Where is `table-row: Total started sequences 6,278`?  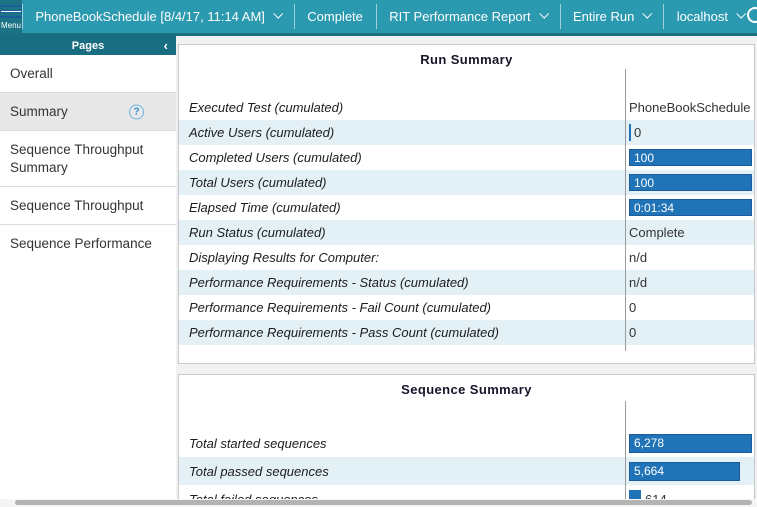
table-row: Total started sequences 6,278 is located at coordinates (466, 443).